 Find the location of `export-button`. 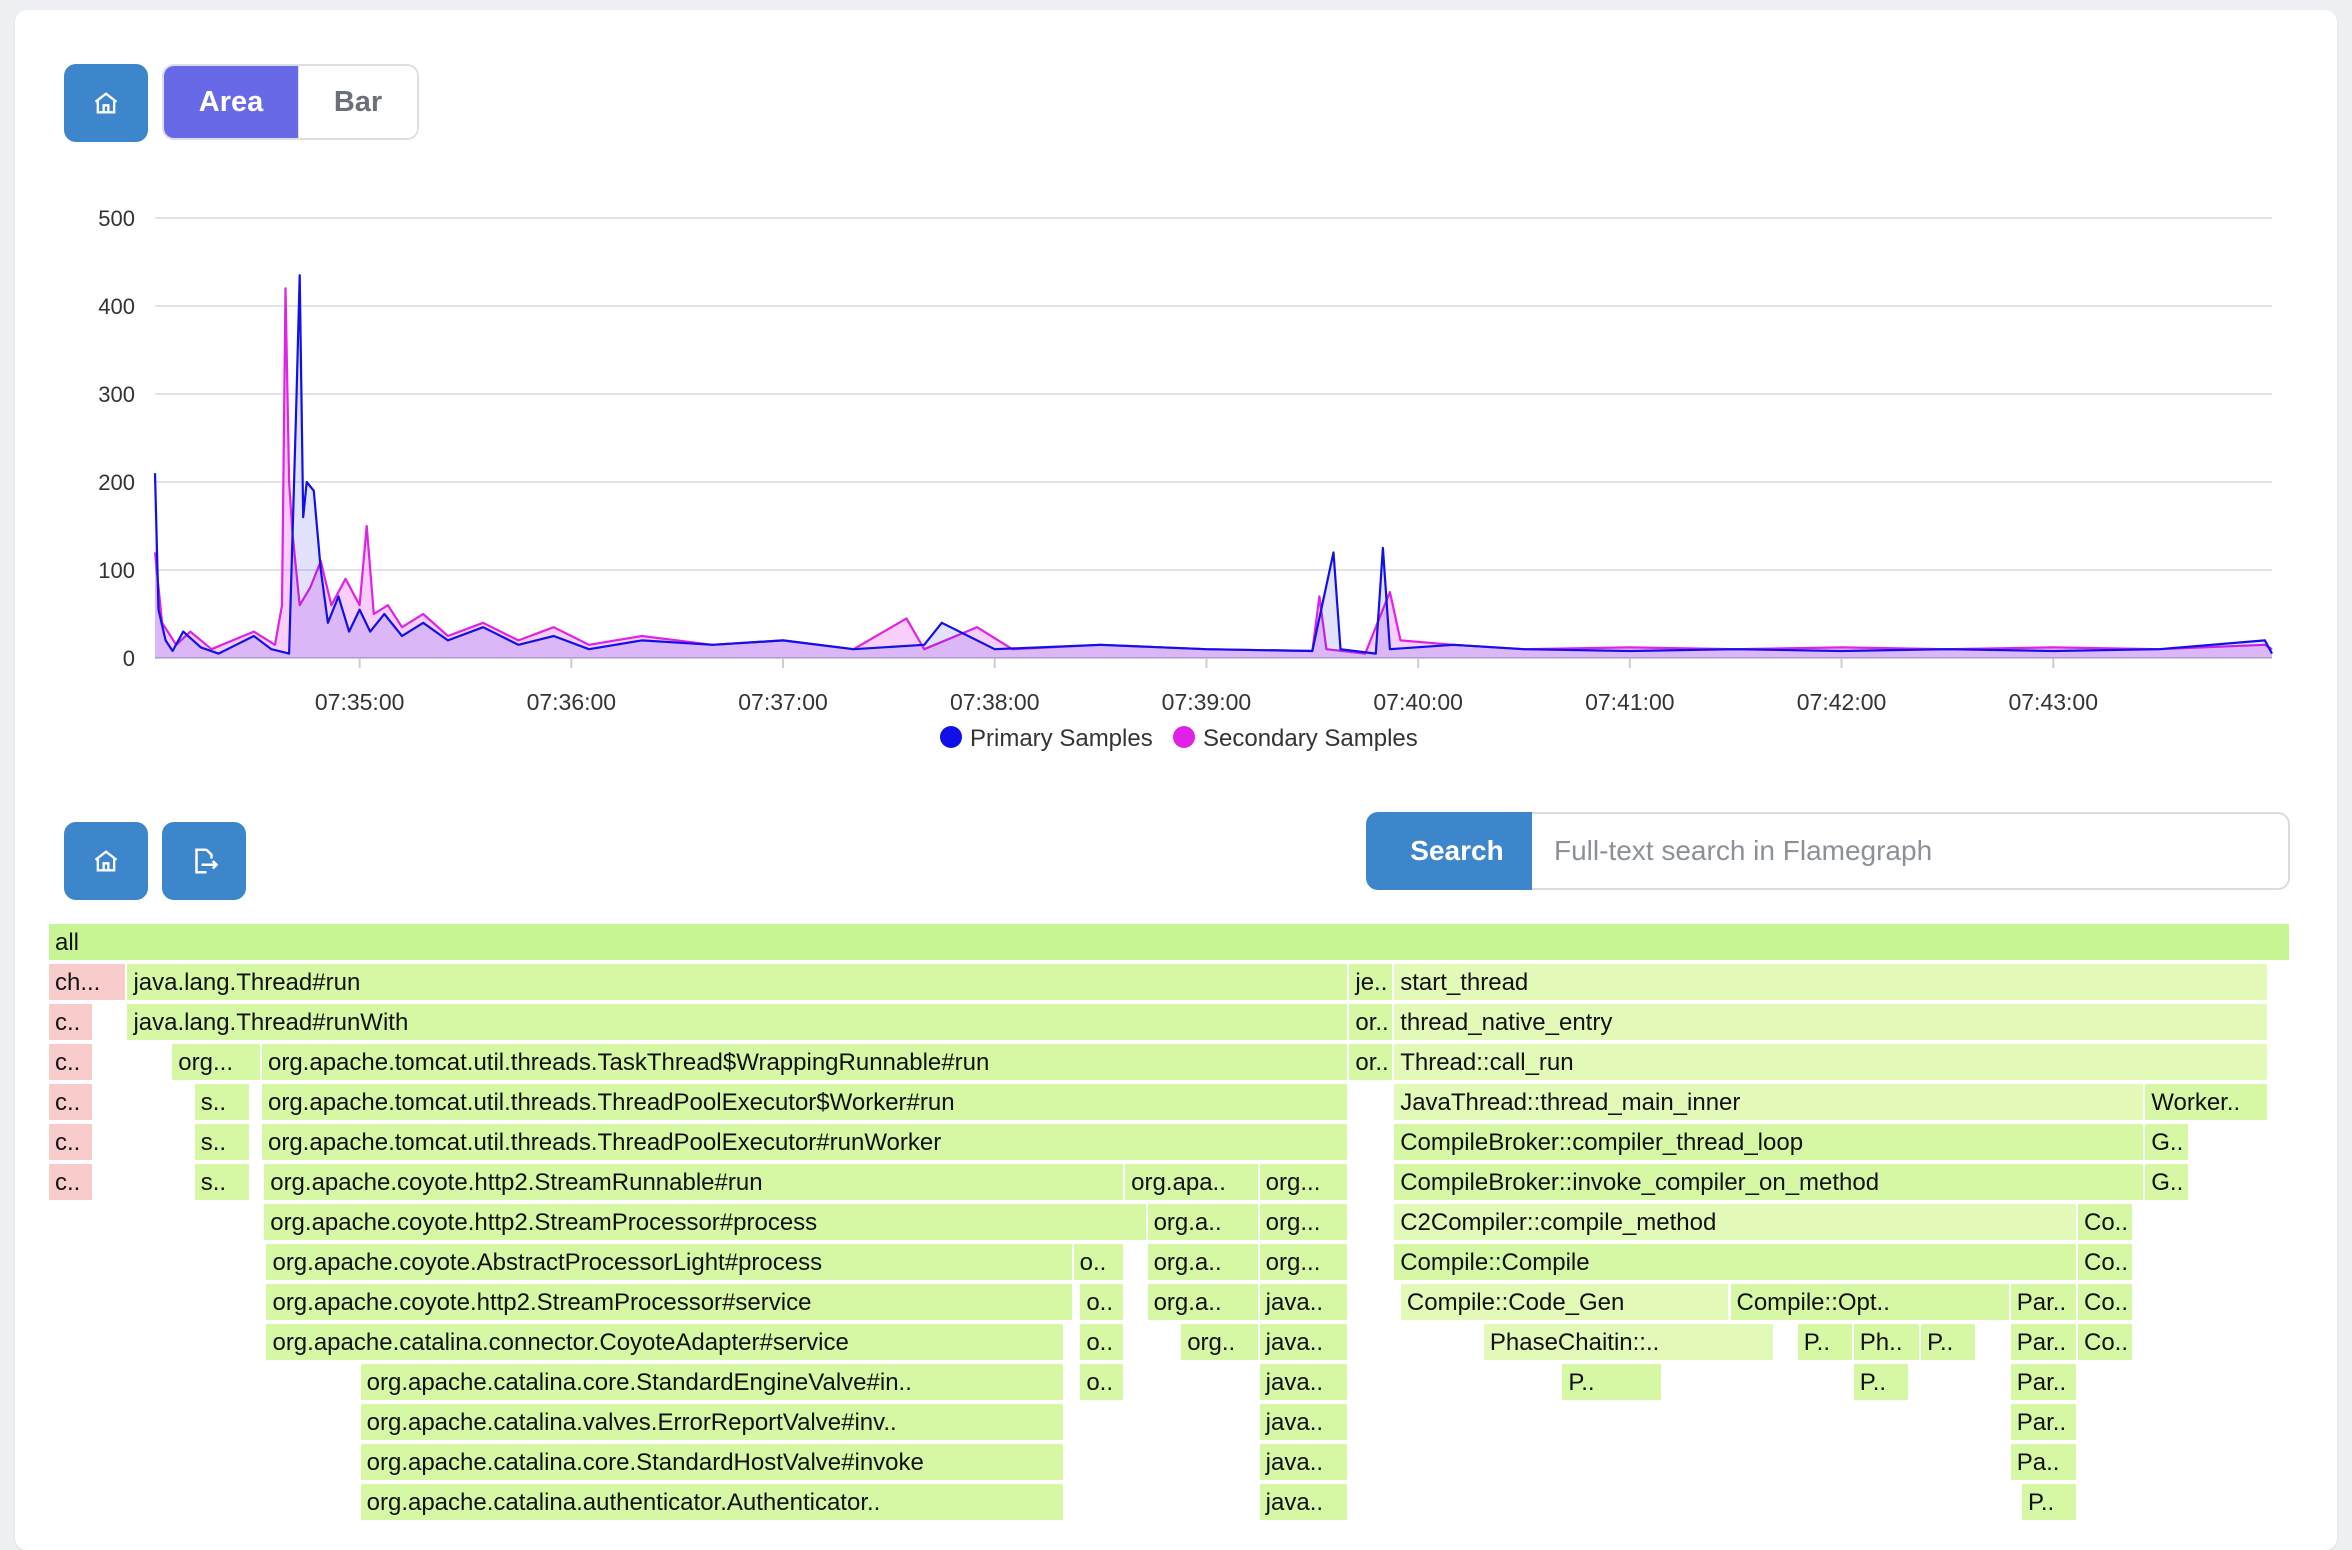

export-button is located at coordinates (204, 861).